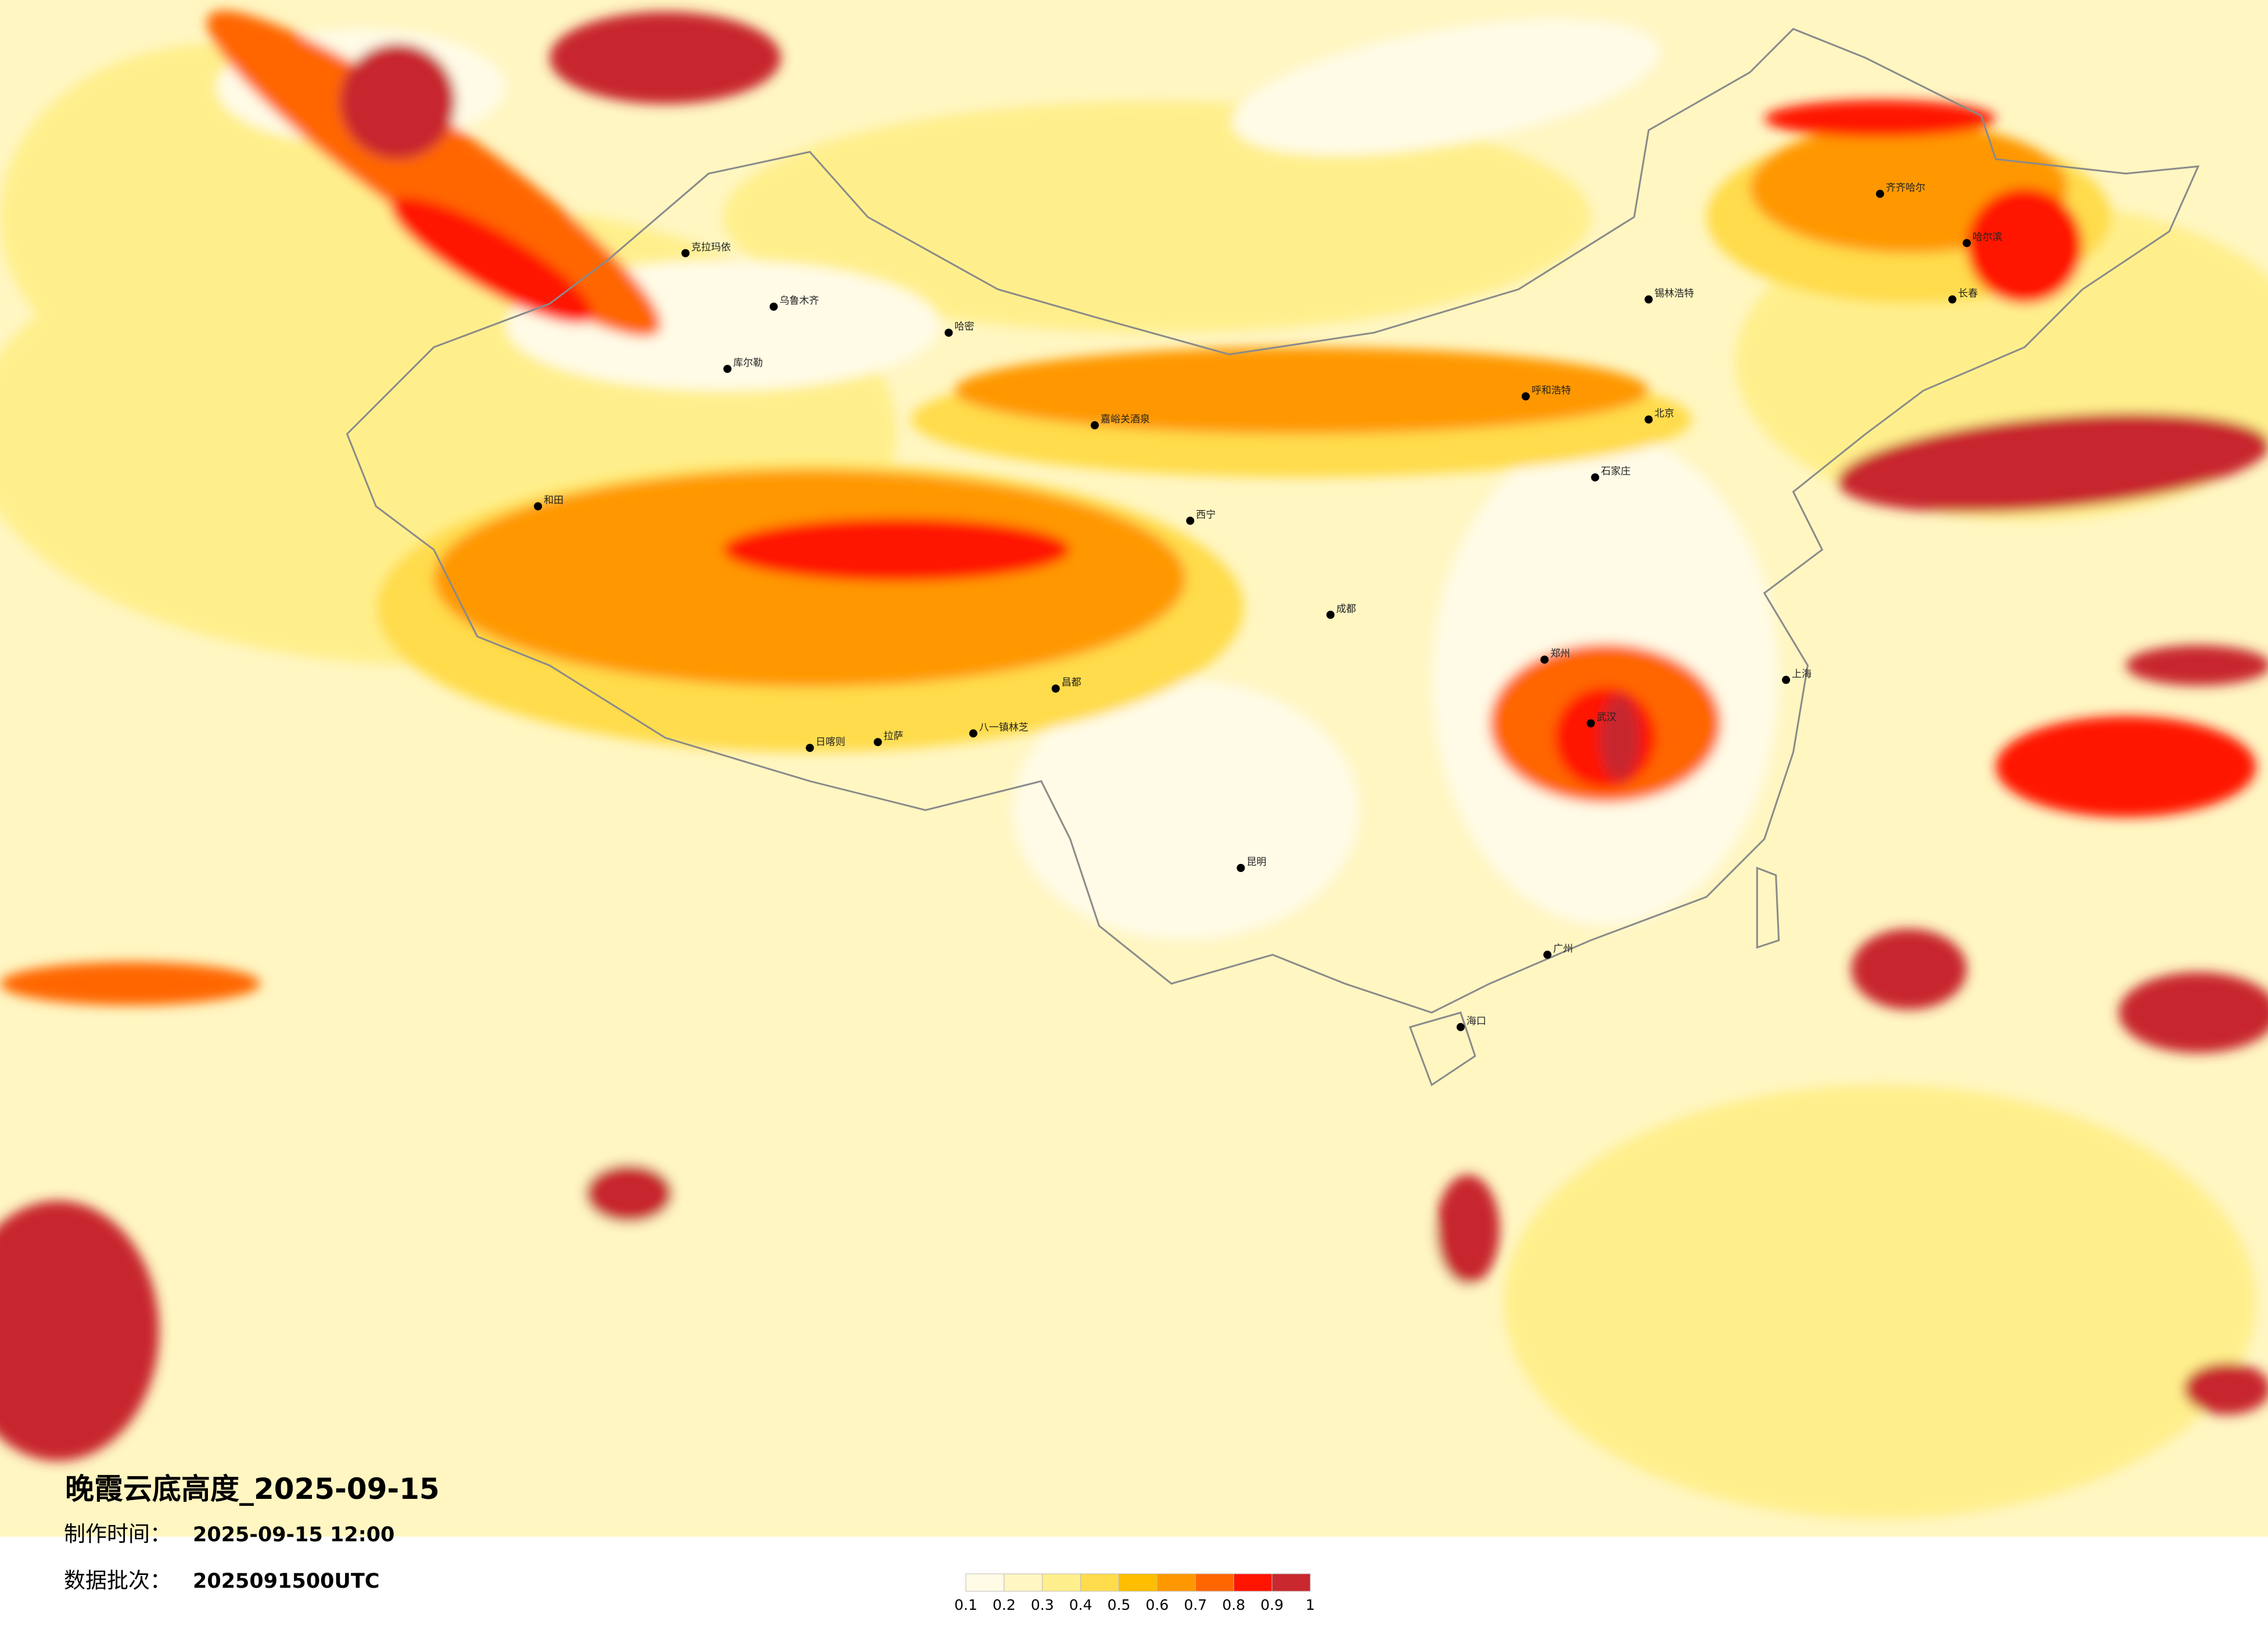 This screenshot has height=1629, width=2268. What do you see at coordinates (1476, 1021) in the screenshot?
I see `city-label: 海口` at bounding box center [1476, 1021].